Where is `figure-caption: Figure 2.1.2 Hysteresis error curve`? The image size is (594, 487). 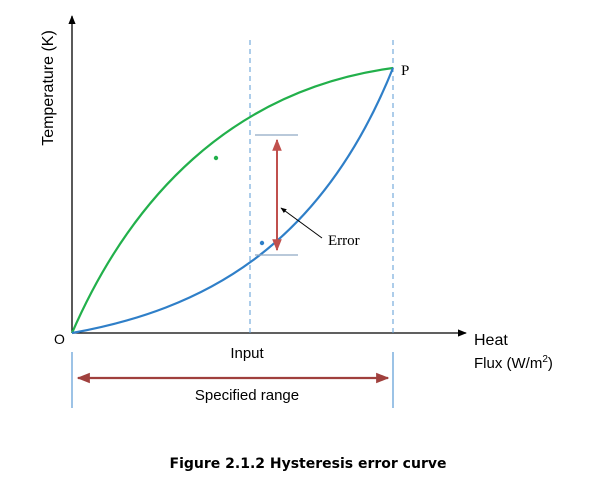
figure-caption: Figure 2.1.2 Hysteresis error curve is located at coordinates (308, 464).